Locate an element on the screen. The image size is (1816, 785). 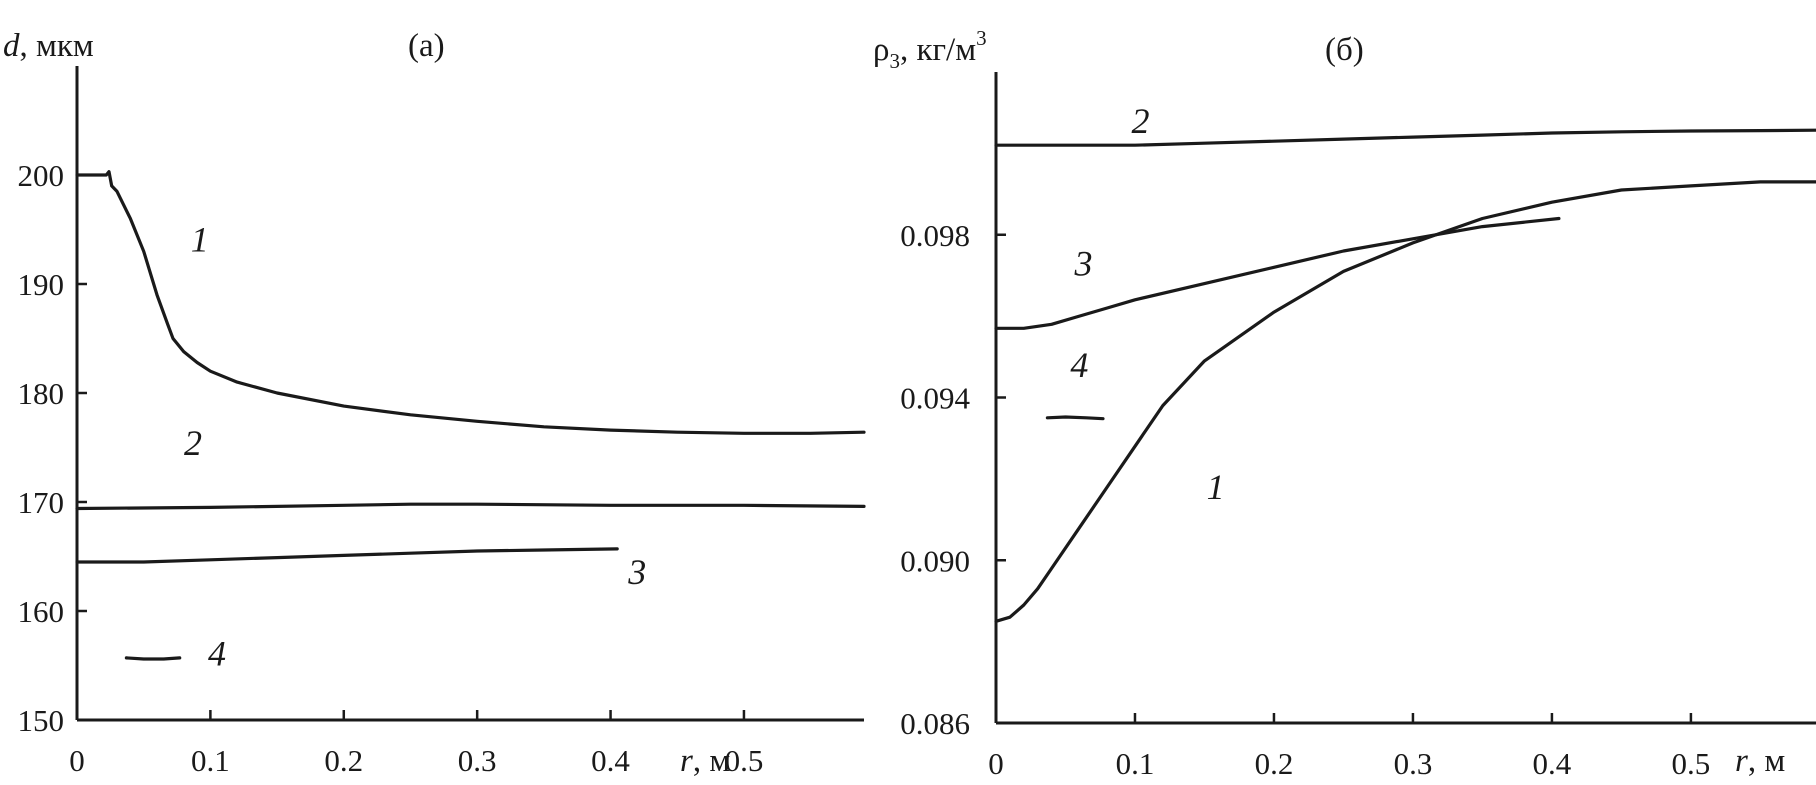
panel-b-title: (б) is located at coordinates (1344, 50).